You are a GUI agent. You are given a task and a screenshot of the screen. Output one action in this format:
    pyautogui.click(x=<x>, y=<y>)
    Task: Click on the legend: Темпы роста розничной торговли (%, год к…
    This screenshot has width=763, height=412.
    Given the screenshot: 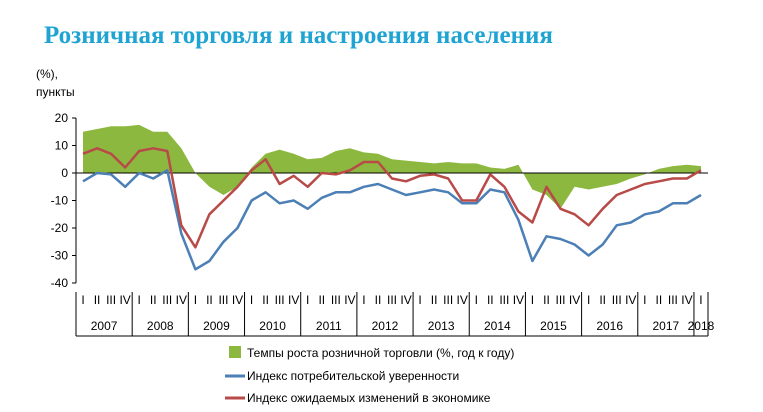 What is the action you would take?
    pyautogui.click(x=369, y=375)
    